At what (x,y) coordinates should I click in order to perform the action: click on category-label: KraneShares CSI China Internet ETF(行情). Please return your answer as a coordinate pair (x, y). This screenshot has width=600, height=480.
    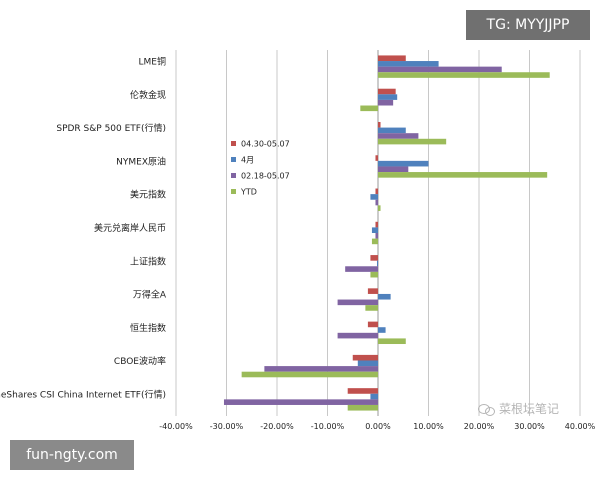
    Looking at the image, I should click on (83, 394).